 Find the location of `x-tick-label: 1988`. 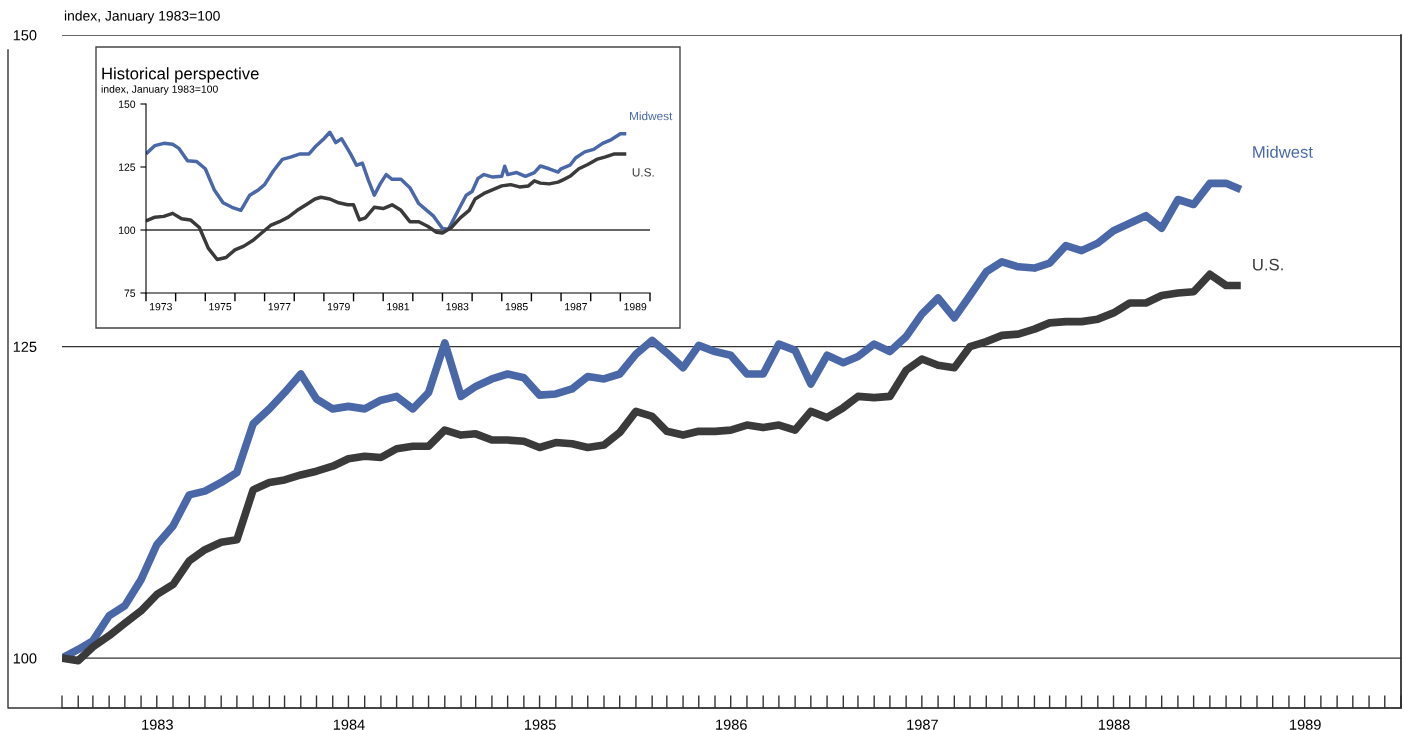

x-tick-label: 1988 is located at coordinates (1114, 724).